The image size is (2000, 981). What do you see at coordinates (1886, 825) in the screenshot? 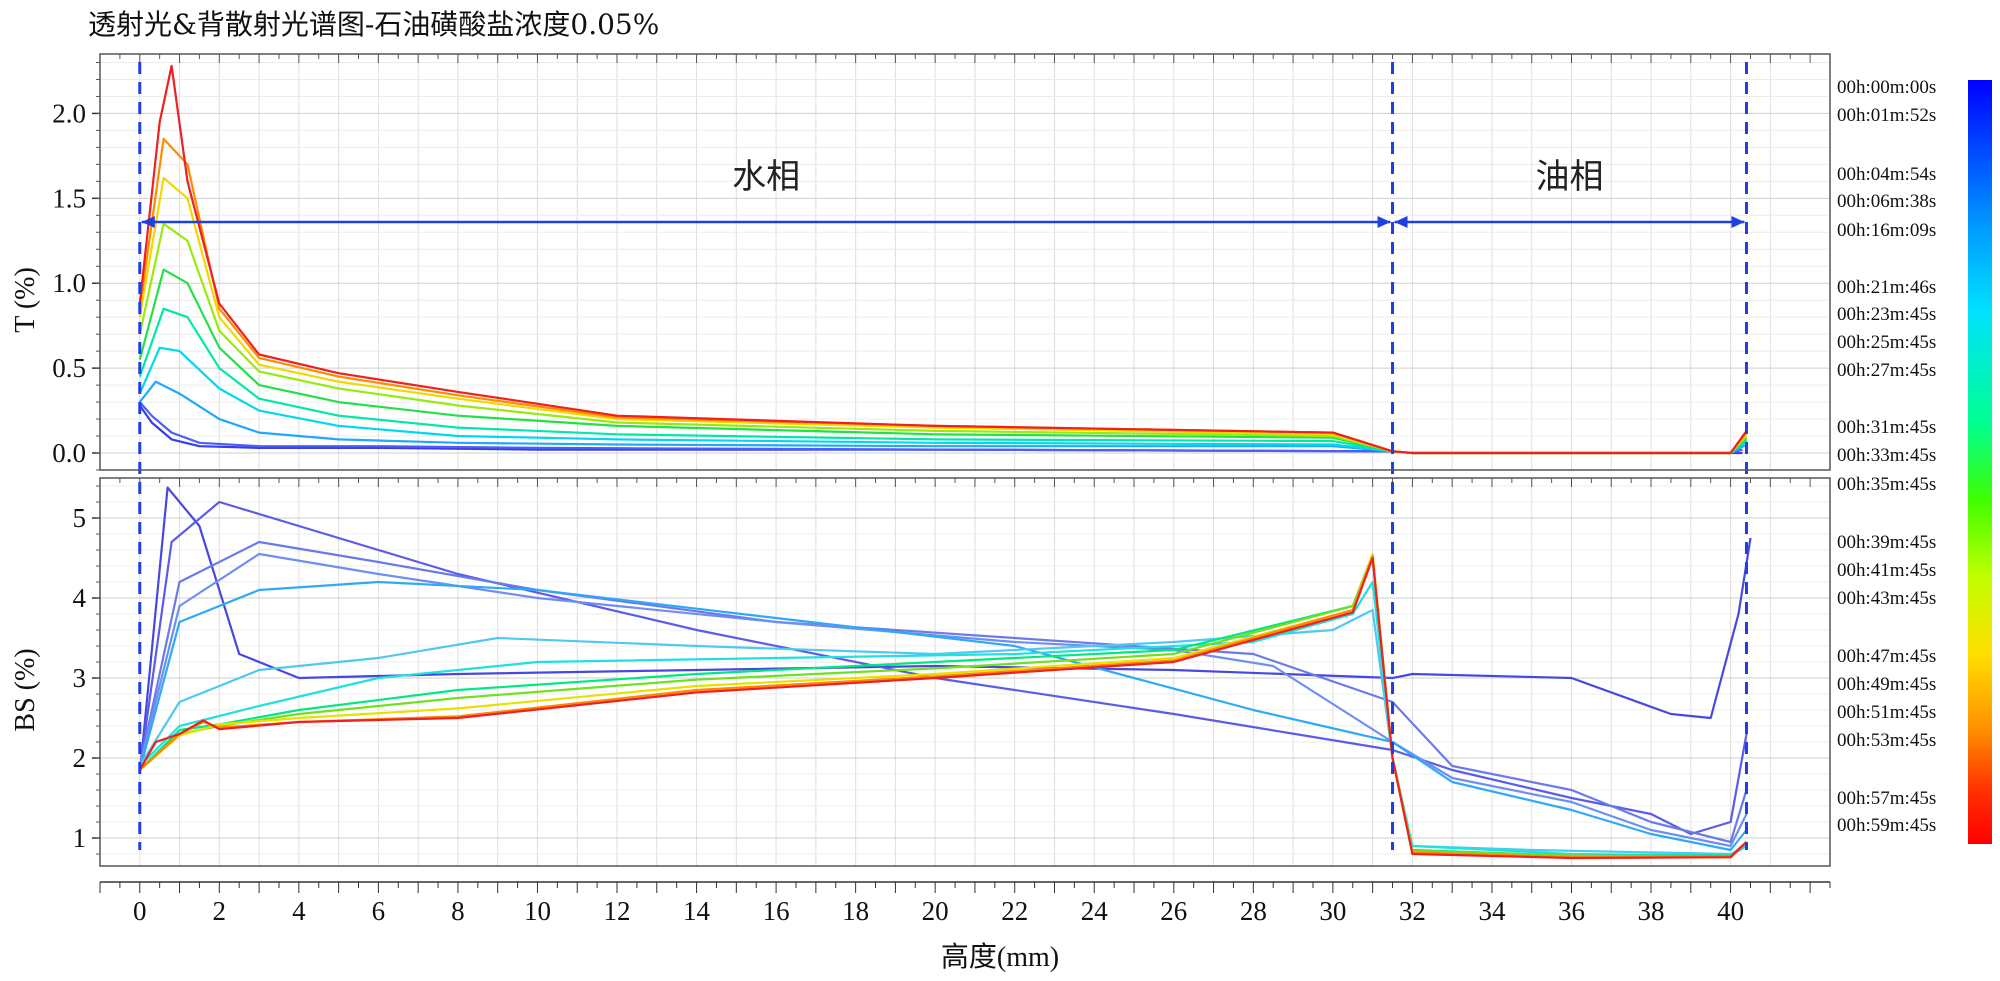
I see `time-label: 00h:59m:45s` at bounding box center [1886, 825].